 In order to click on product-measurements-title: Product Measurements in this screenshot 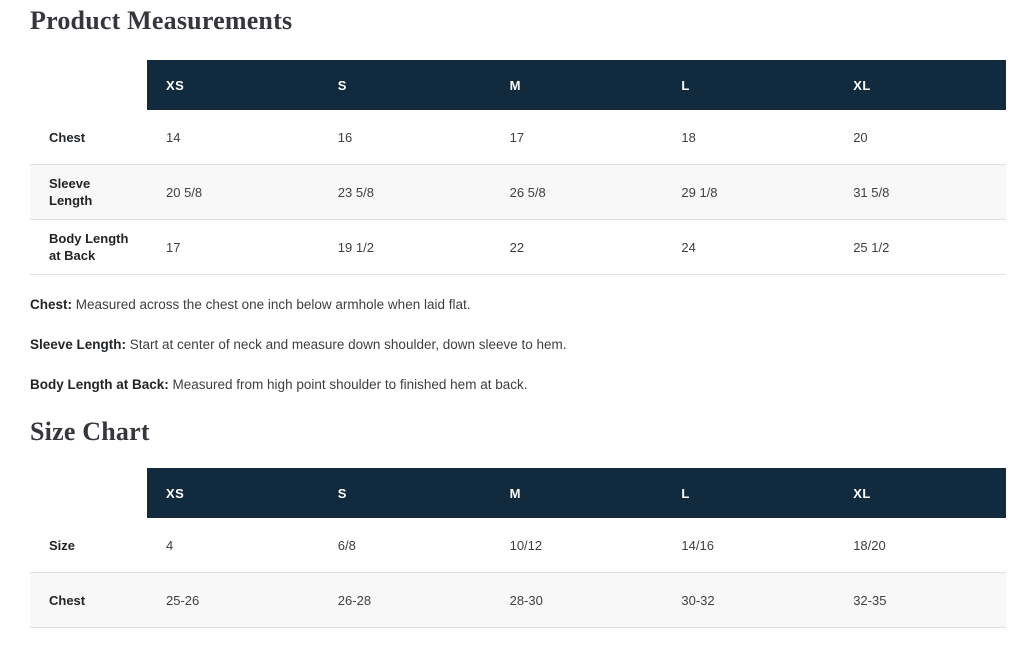, I will do `click(161, 20)`.